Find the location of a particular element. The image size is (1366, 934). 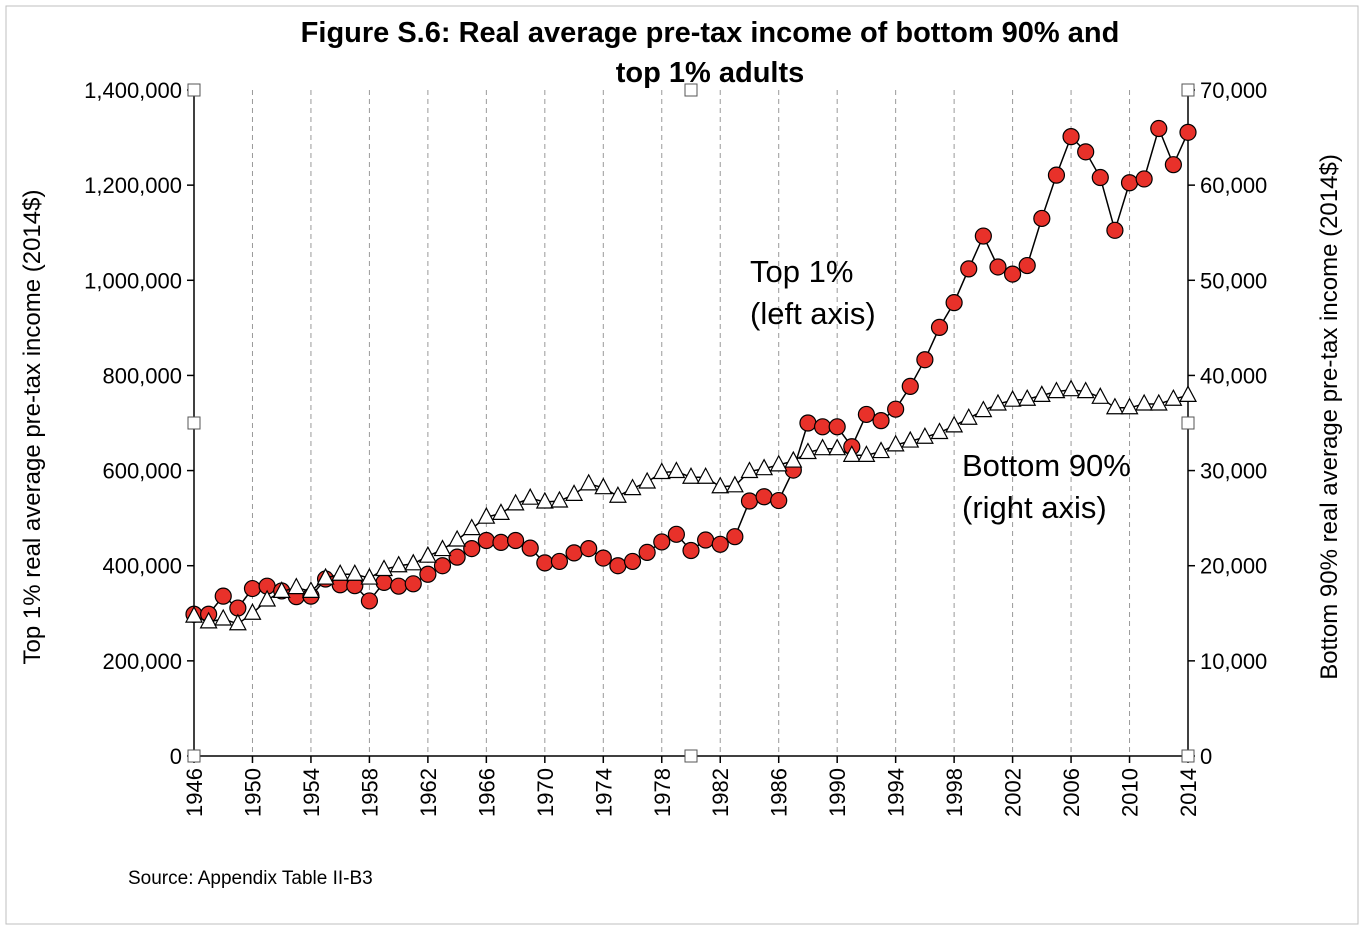

right-tick-label: 50,000 is located at coordinates (1233, 280).